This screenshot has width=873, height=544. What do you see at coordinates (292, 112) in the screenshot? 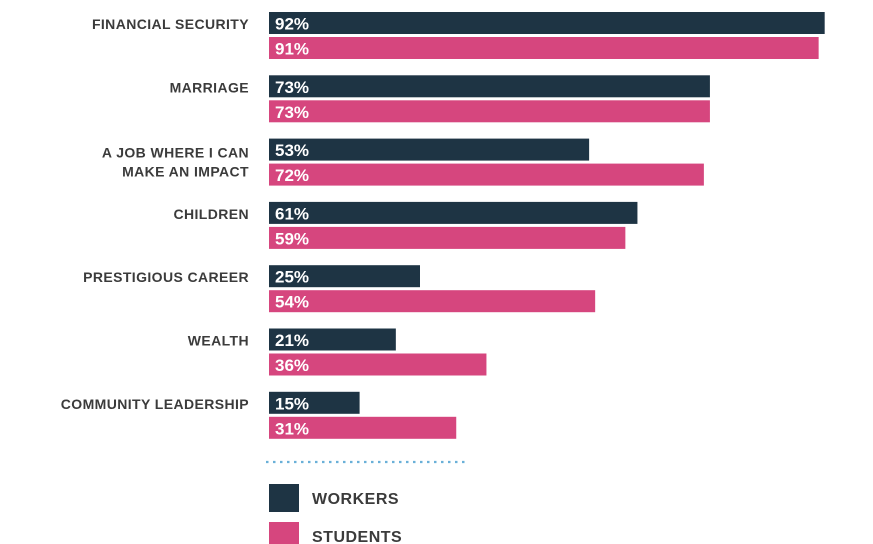
I see `value-label-students-marriage: 73%` at bounding box center [292, 112].